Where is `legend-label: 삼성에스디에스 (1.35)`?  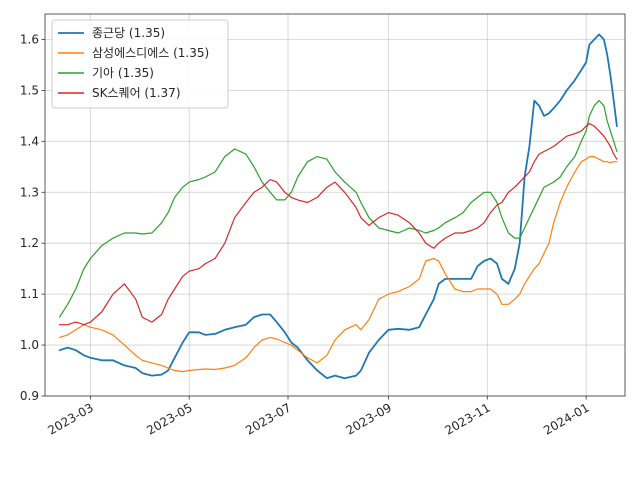
legend-label: 삼성에스디에스 (1.35) is located at coordinates (150, 53).